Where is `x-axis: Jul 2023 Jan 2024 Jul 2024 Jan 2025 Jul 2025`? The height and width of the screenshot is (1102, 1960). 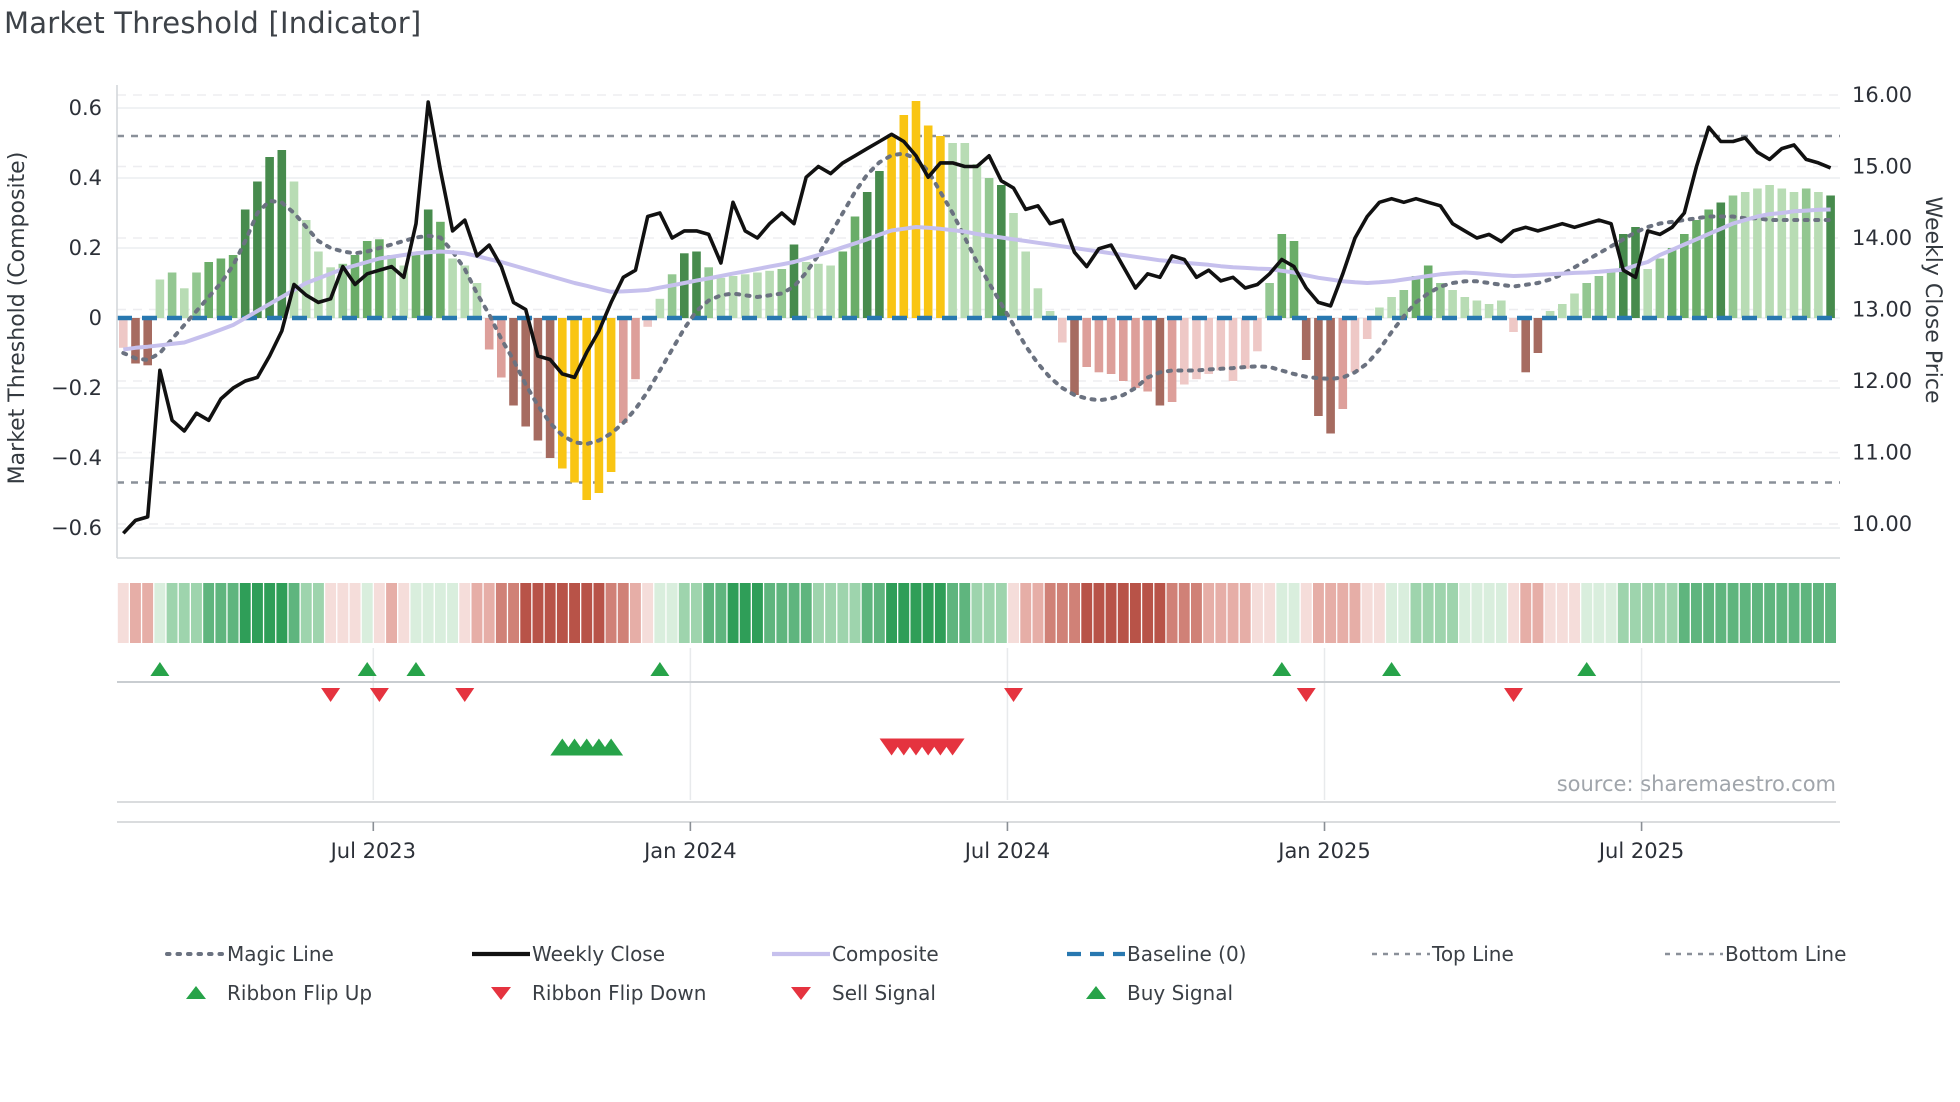 x-axis: Jul 2023 Jan 2024 Jul 2024 Jan 2025 Jul 2025 is located at coordinates (978, 842).